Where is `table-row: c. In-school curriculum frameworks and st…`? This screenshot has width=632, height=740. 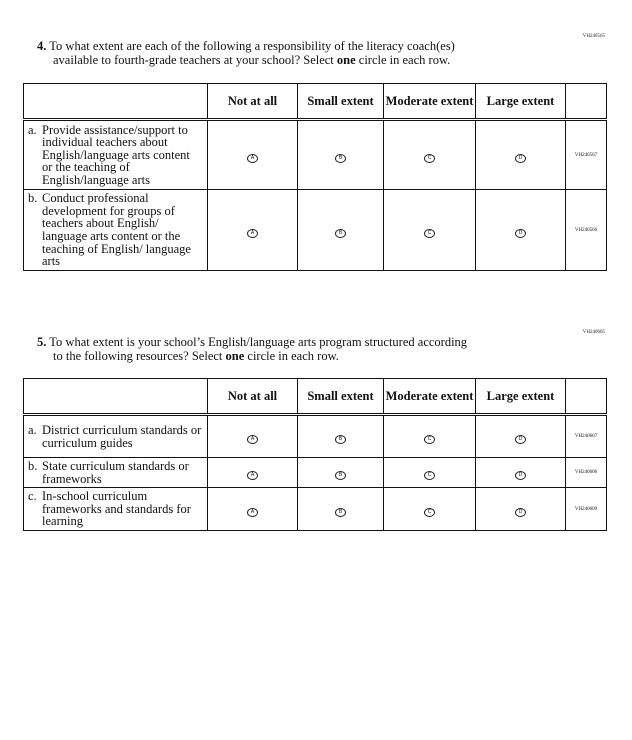
table-row: c. In-school curriculum frameworks and st… is located at coordinates (315, 509).